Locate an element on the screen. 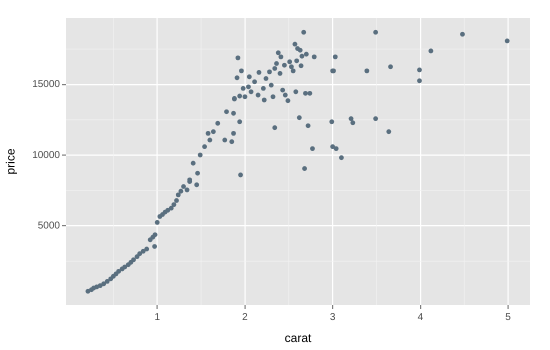 The image size is (550, 350). x-axis-title: carat is located at coordinates (298, 338).